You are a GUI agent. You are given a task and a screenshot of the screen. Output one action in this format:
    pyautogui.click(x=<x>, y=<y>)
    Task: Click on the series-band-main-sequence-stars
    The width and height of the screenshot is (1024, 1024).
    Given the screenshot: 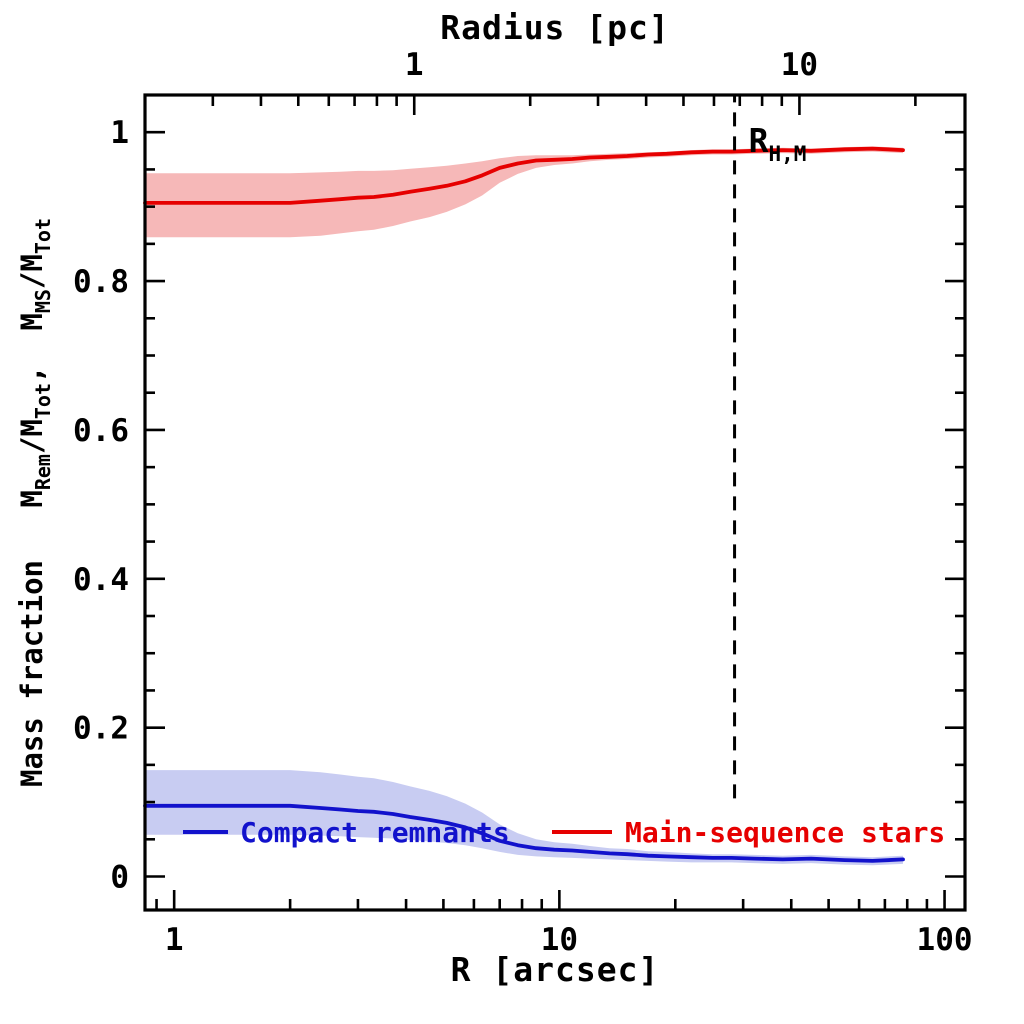 What is the action you would take?
    pyautogui.click(x=524, y=192)
    